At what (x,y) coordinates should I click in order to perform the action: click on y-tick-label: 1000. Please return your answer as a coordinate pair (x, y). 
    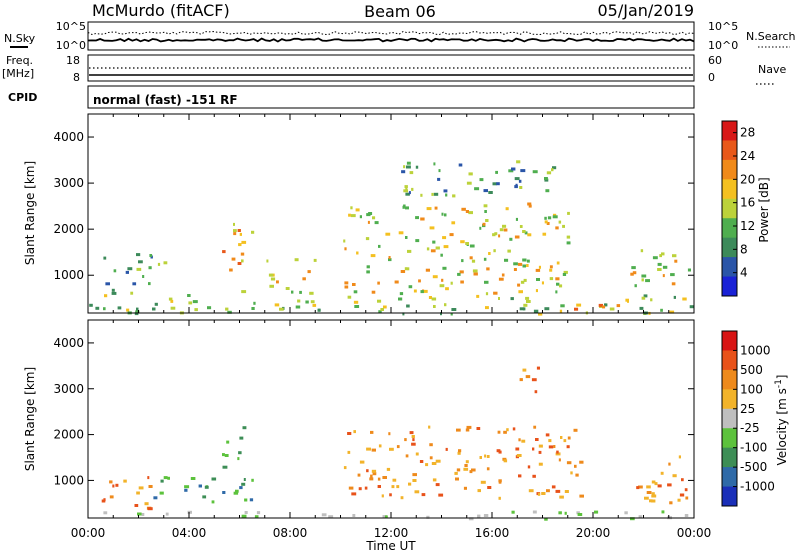
    Looking at the image, I should click on (68, 480).